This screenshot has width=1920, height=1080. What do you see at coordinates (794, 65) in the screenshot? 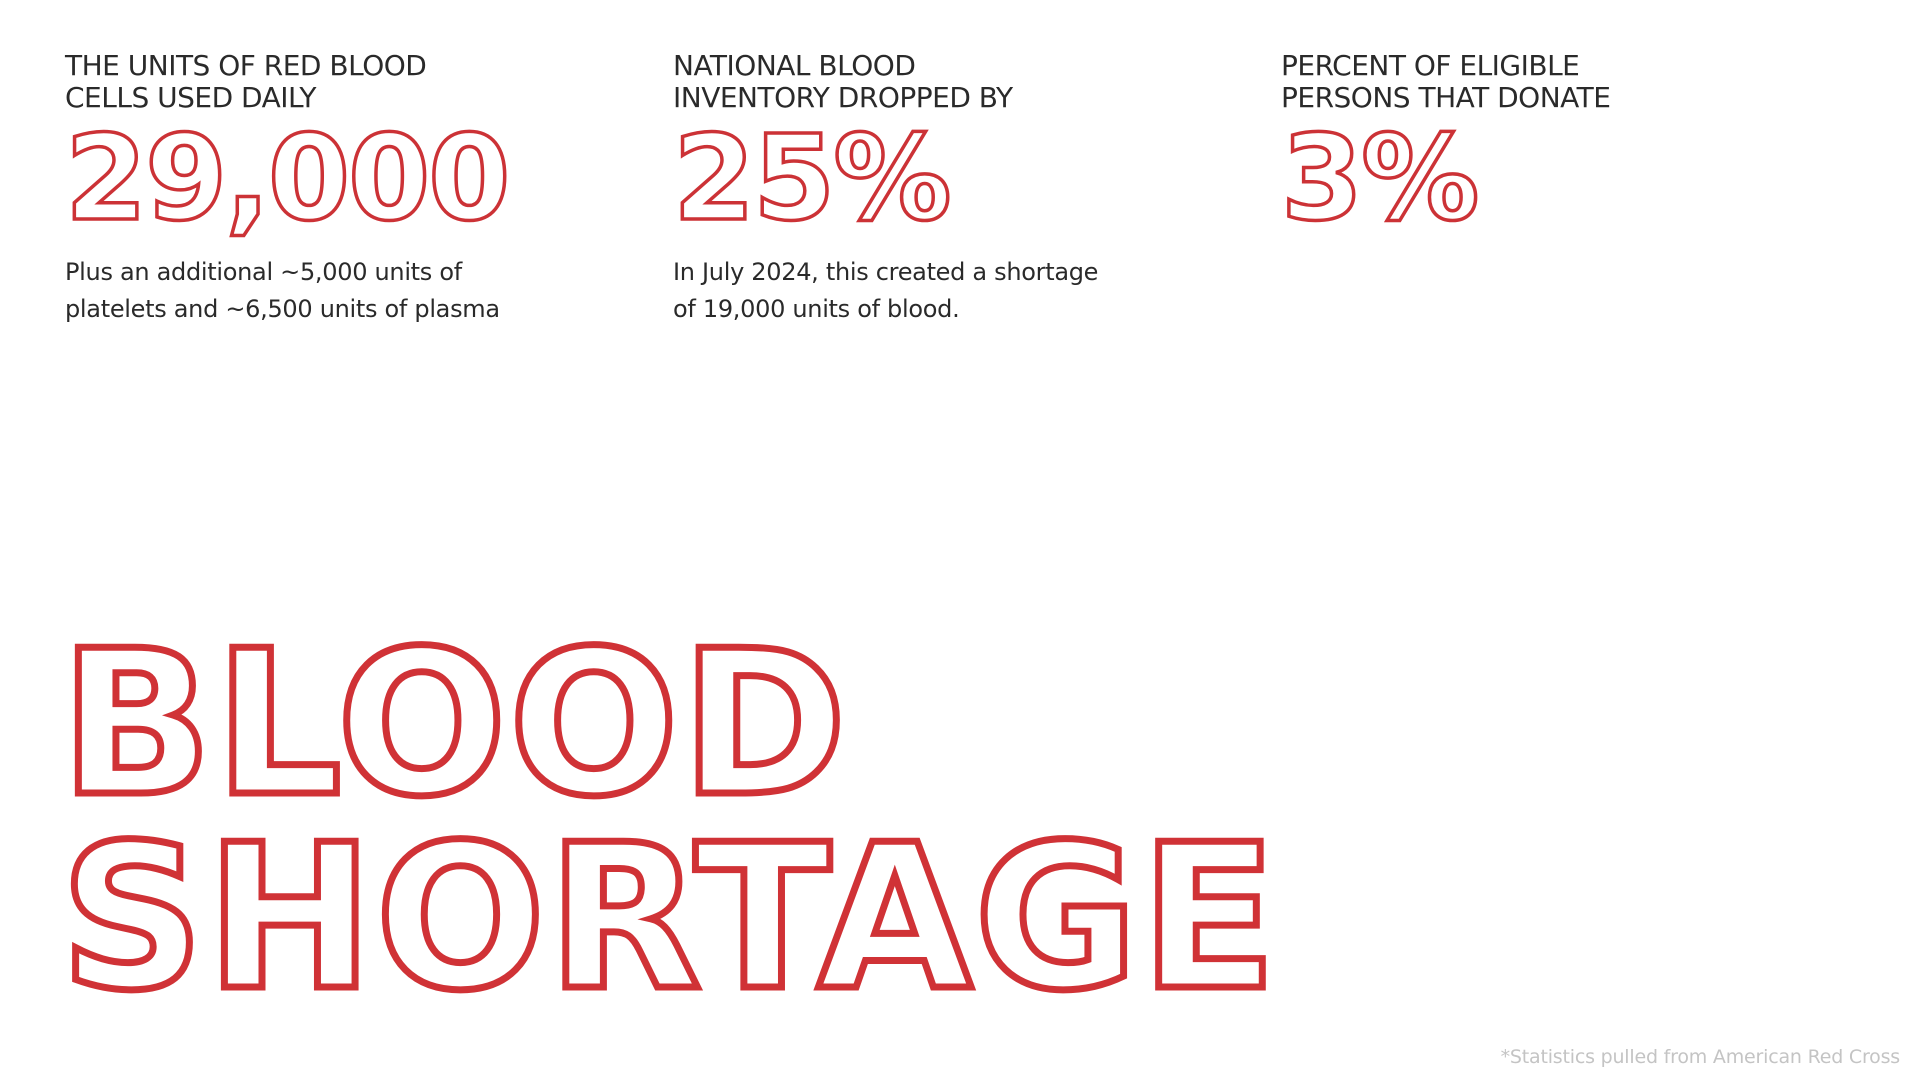
I see `stat-heading-line: NATIONAL BLOOD` at bounding box center [794, 65].